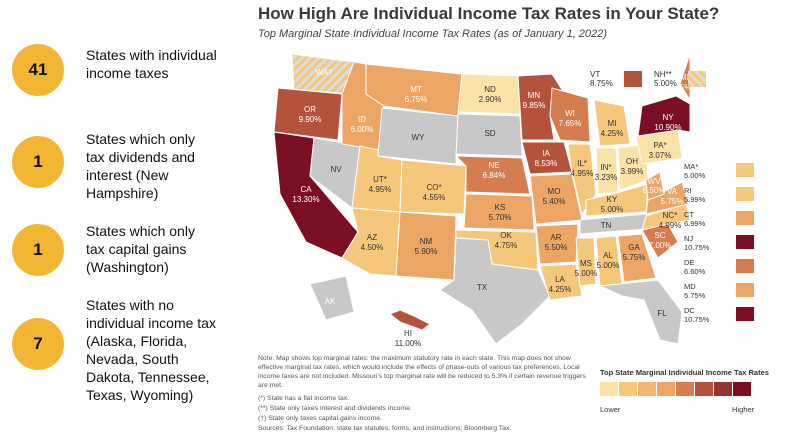  What do you see at coordinates (640, 312) in the screenshot?
I see `state-fl` at bounding box center [640, 312].